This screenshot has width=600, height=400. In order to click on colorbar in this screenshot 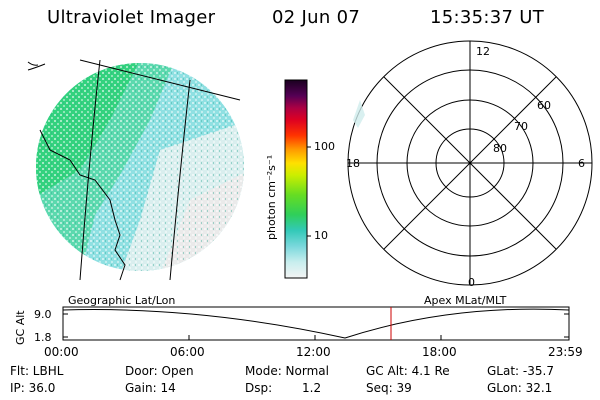, I will do `click(297, 179)`.